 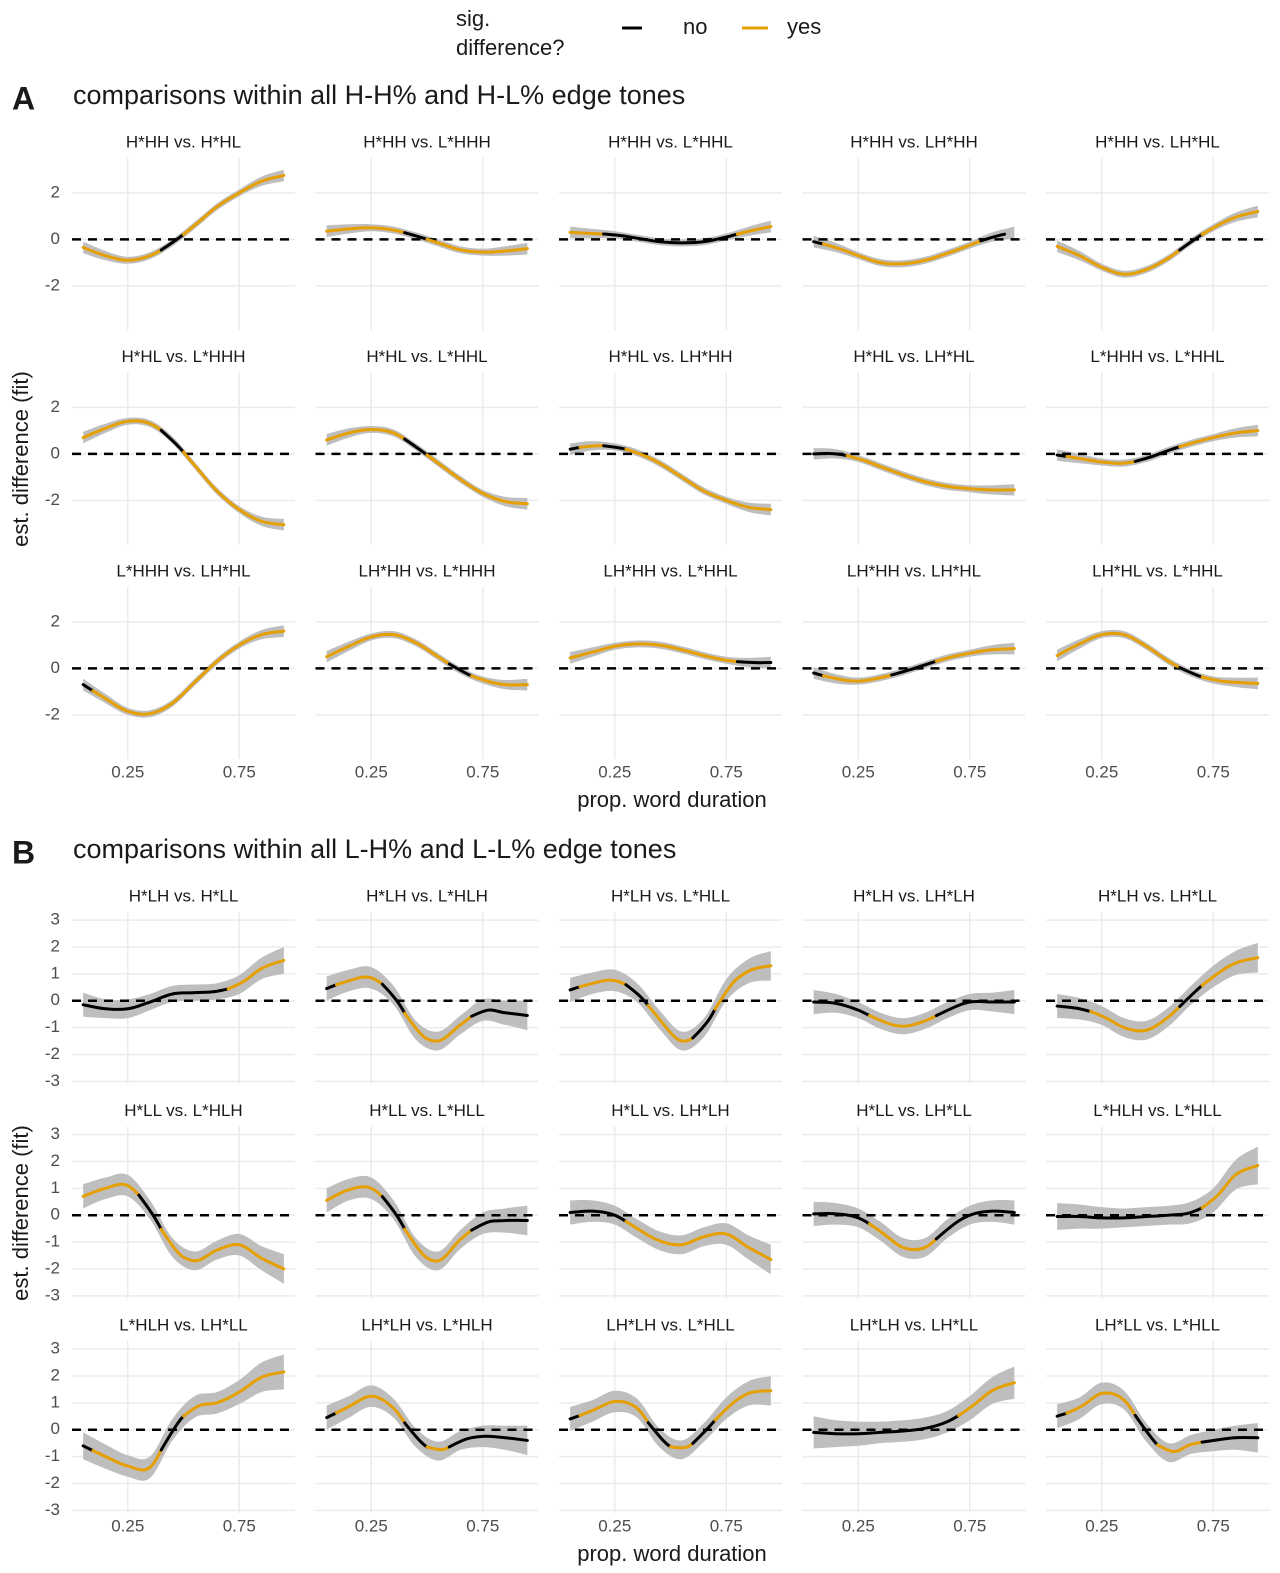 I want to click on panel-title: H*HL vs. L*HHL, so click(x=426, y=356).